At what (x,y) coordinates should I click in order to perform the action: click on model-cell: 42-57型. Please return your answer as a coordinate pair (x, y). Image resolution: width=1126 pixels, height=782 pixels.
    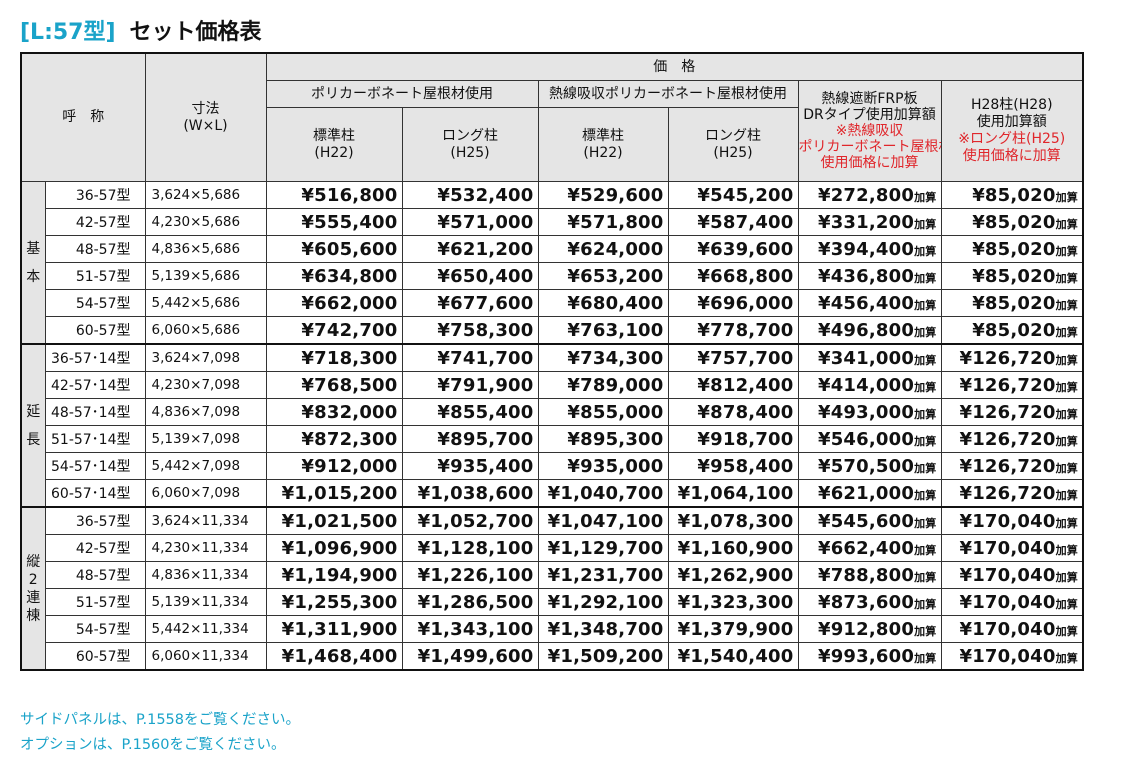
    Looking at the image, I should click on (95, 548).